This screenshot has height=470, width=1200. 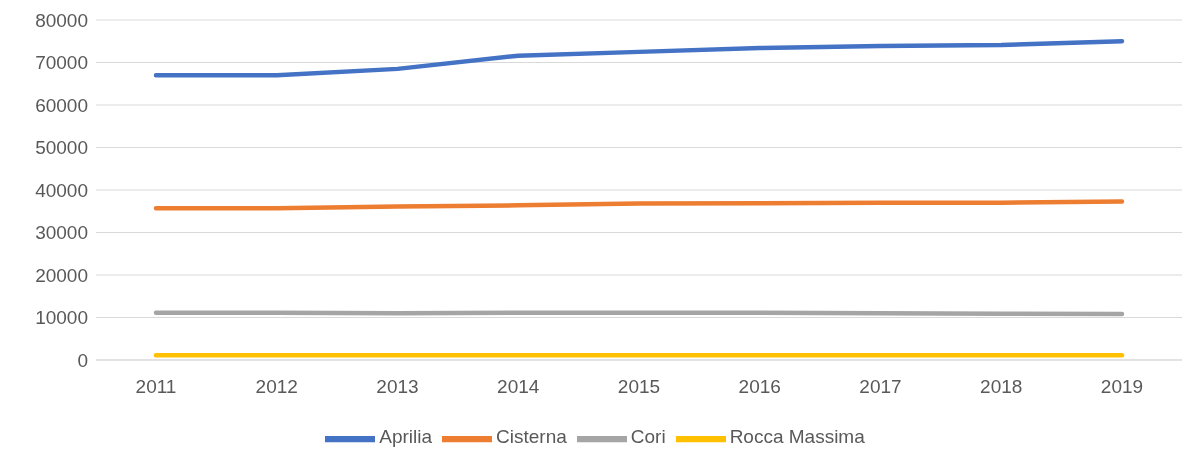 What do you see at coordinates (61, 318) in the screenshot?
I see `y-tick-label: 10000` at bounding box center [61, 318].